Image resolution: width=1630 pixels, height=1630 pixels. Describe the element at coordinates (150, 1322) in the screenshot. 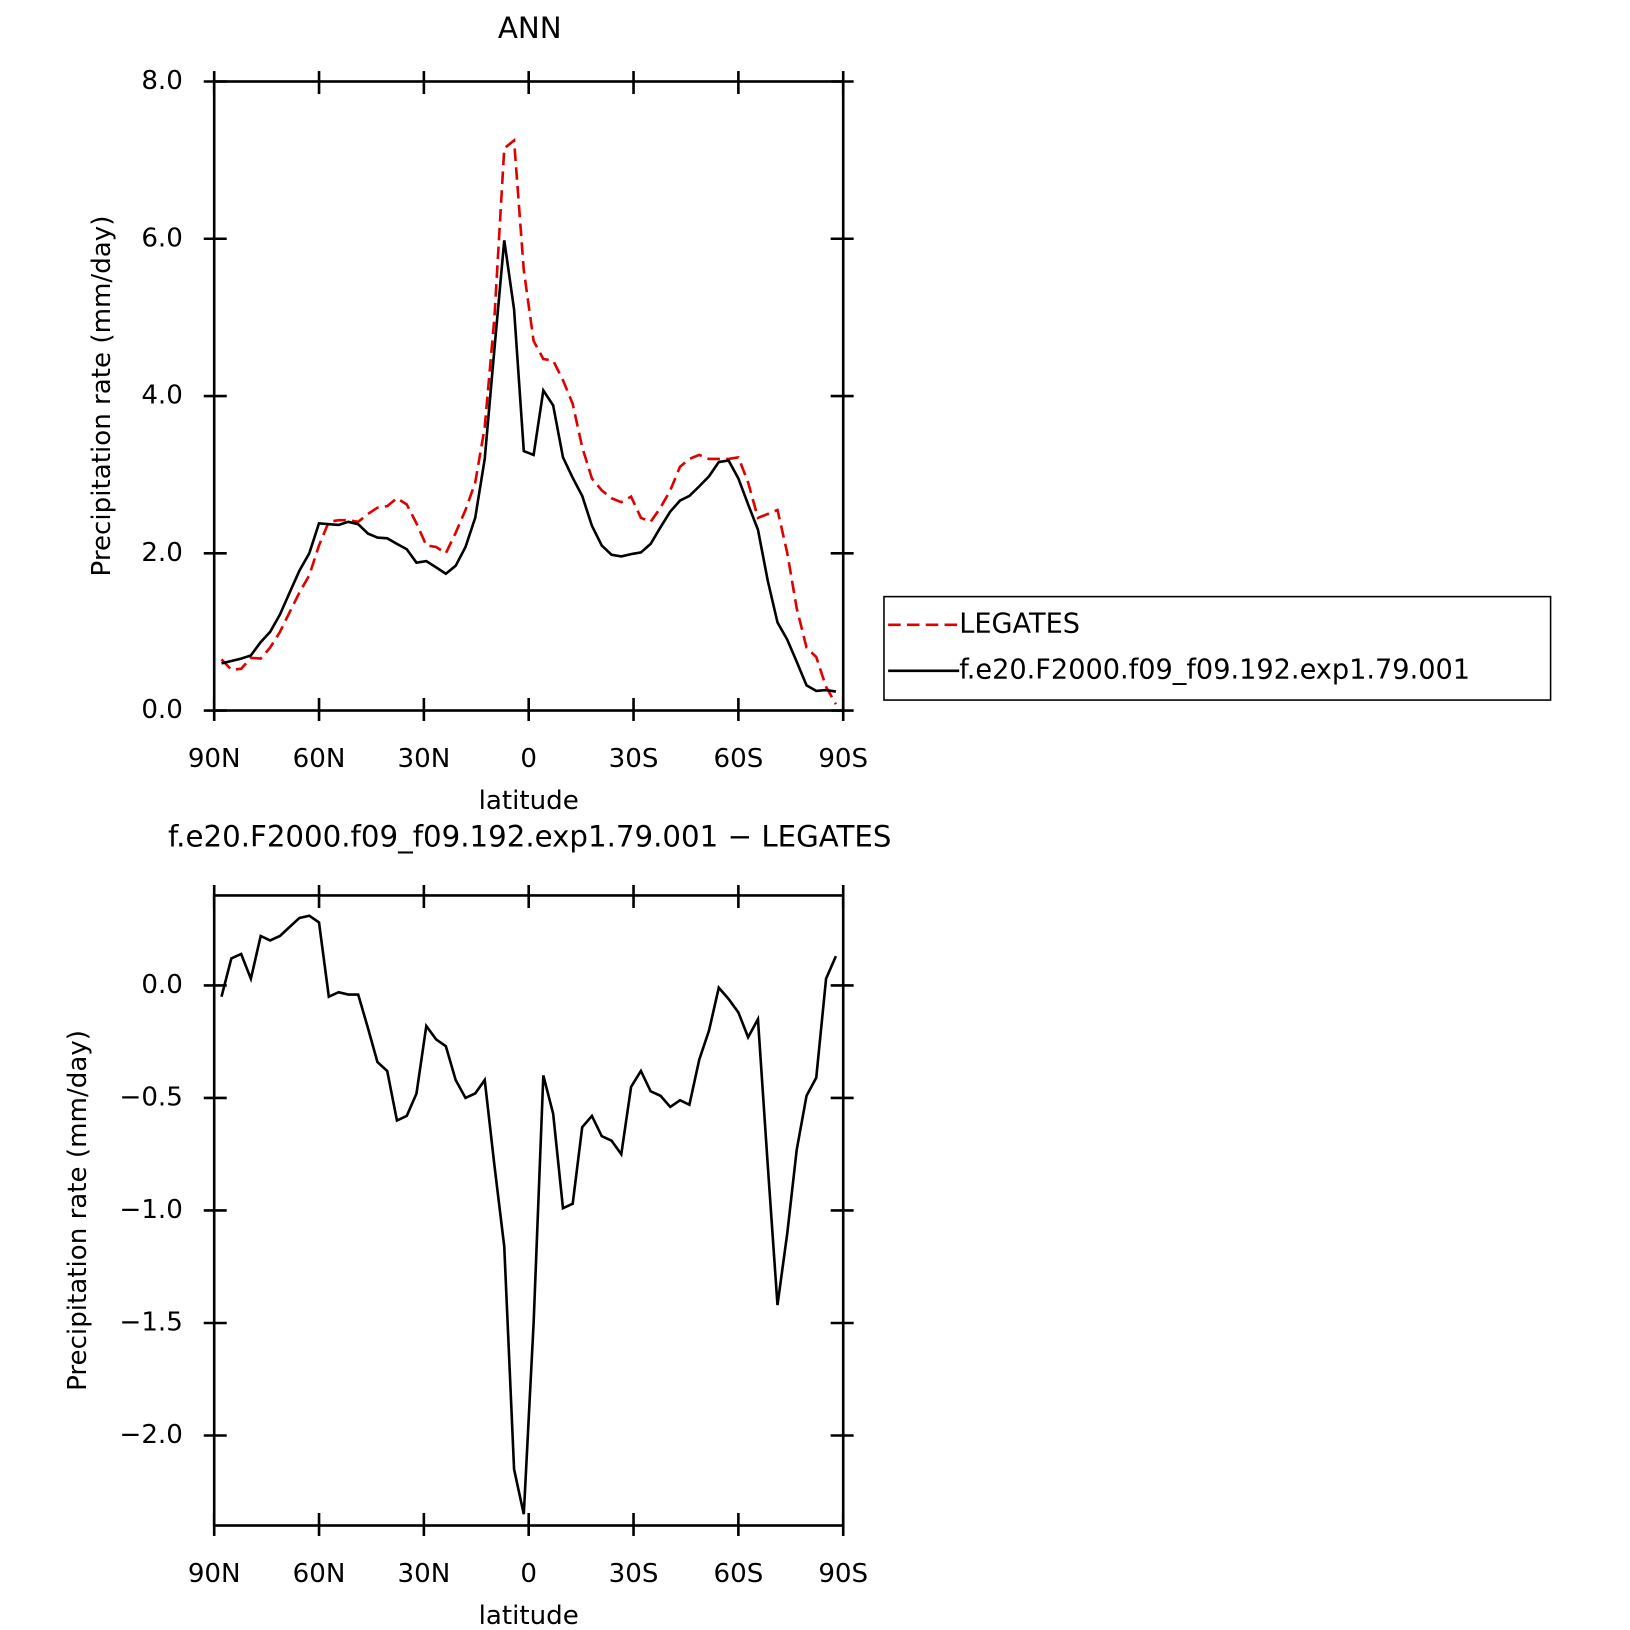

I see `y-tick-label: −1.5` at that location.